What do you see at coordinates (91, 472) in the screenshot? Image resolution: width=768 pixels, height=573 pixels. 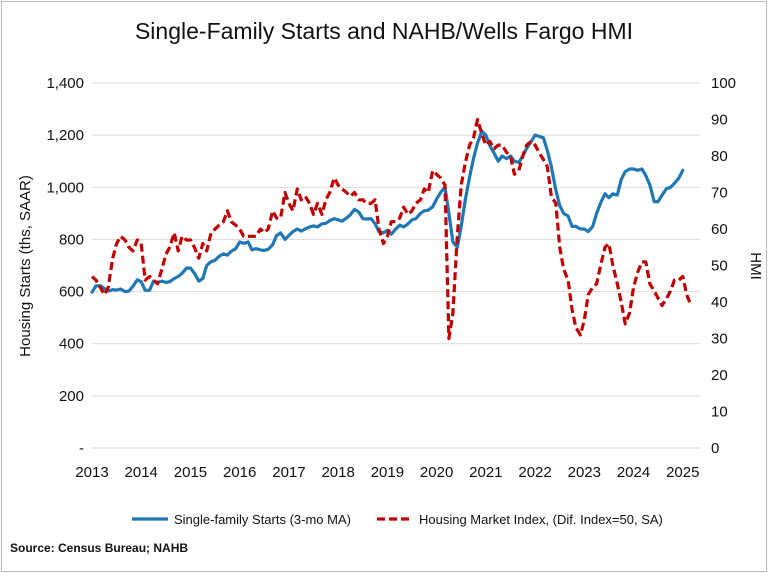 I see `x-tick-label: 2013` at bounding box center [91, 472].